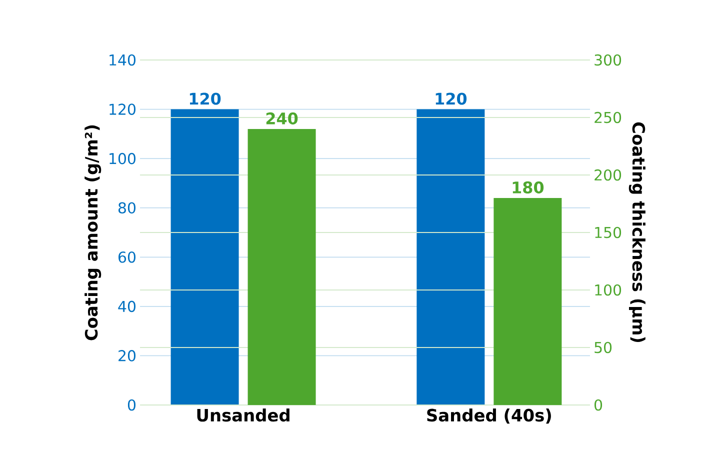  What do you see at coordinates (127, 208) in the screenshot?
I see `y-tick-label: 80` at bounding box center [127, 208].